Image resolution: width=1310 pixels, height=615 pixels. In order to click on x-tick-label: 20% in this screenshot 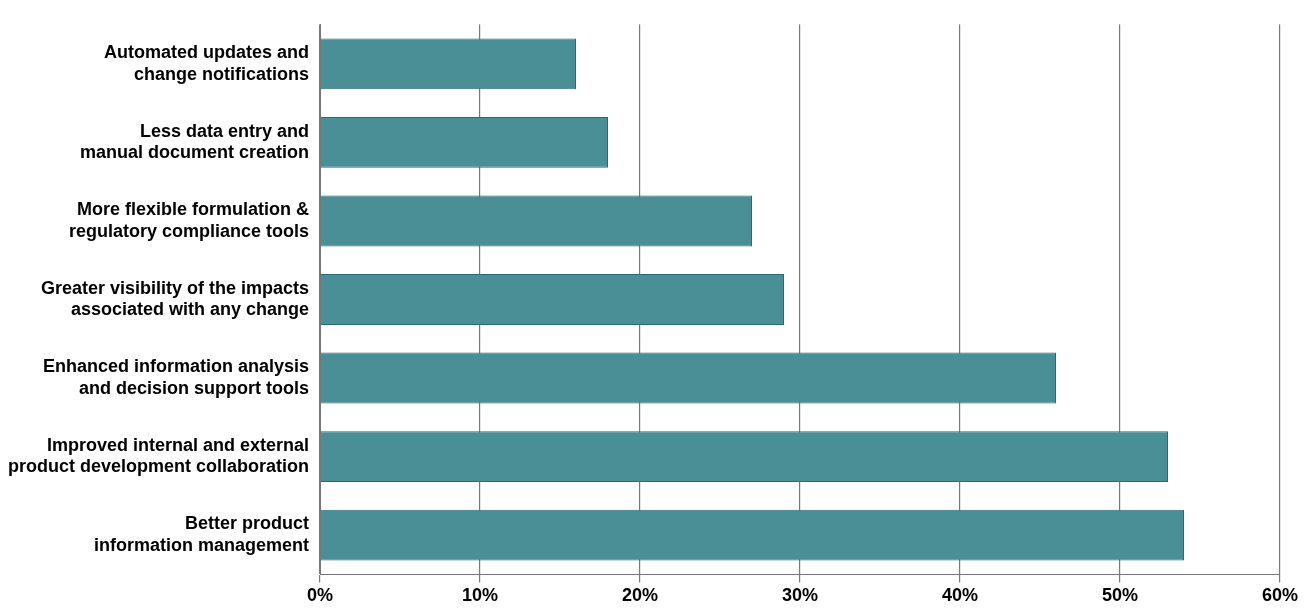, I will do `click(640, 595)`.